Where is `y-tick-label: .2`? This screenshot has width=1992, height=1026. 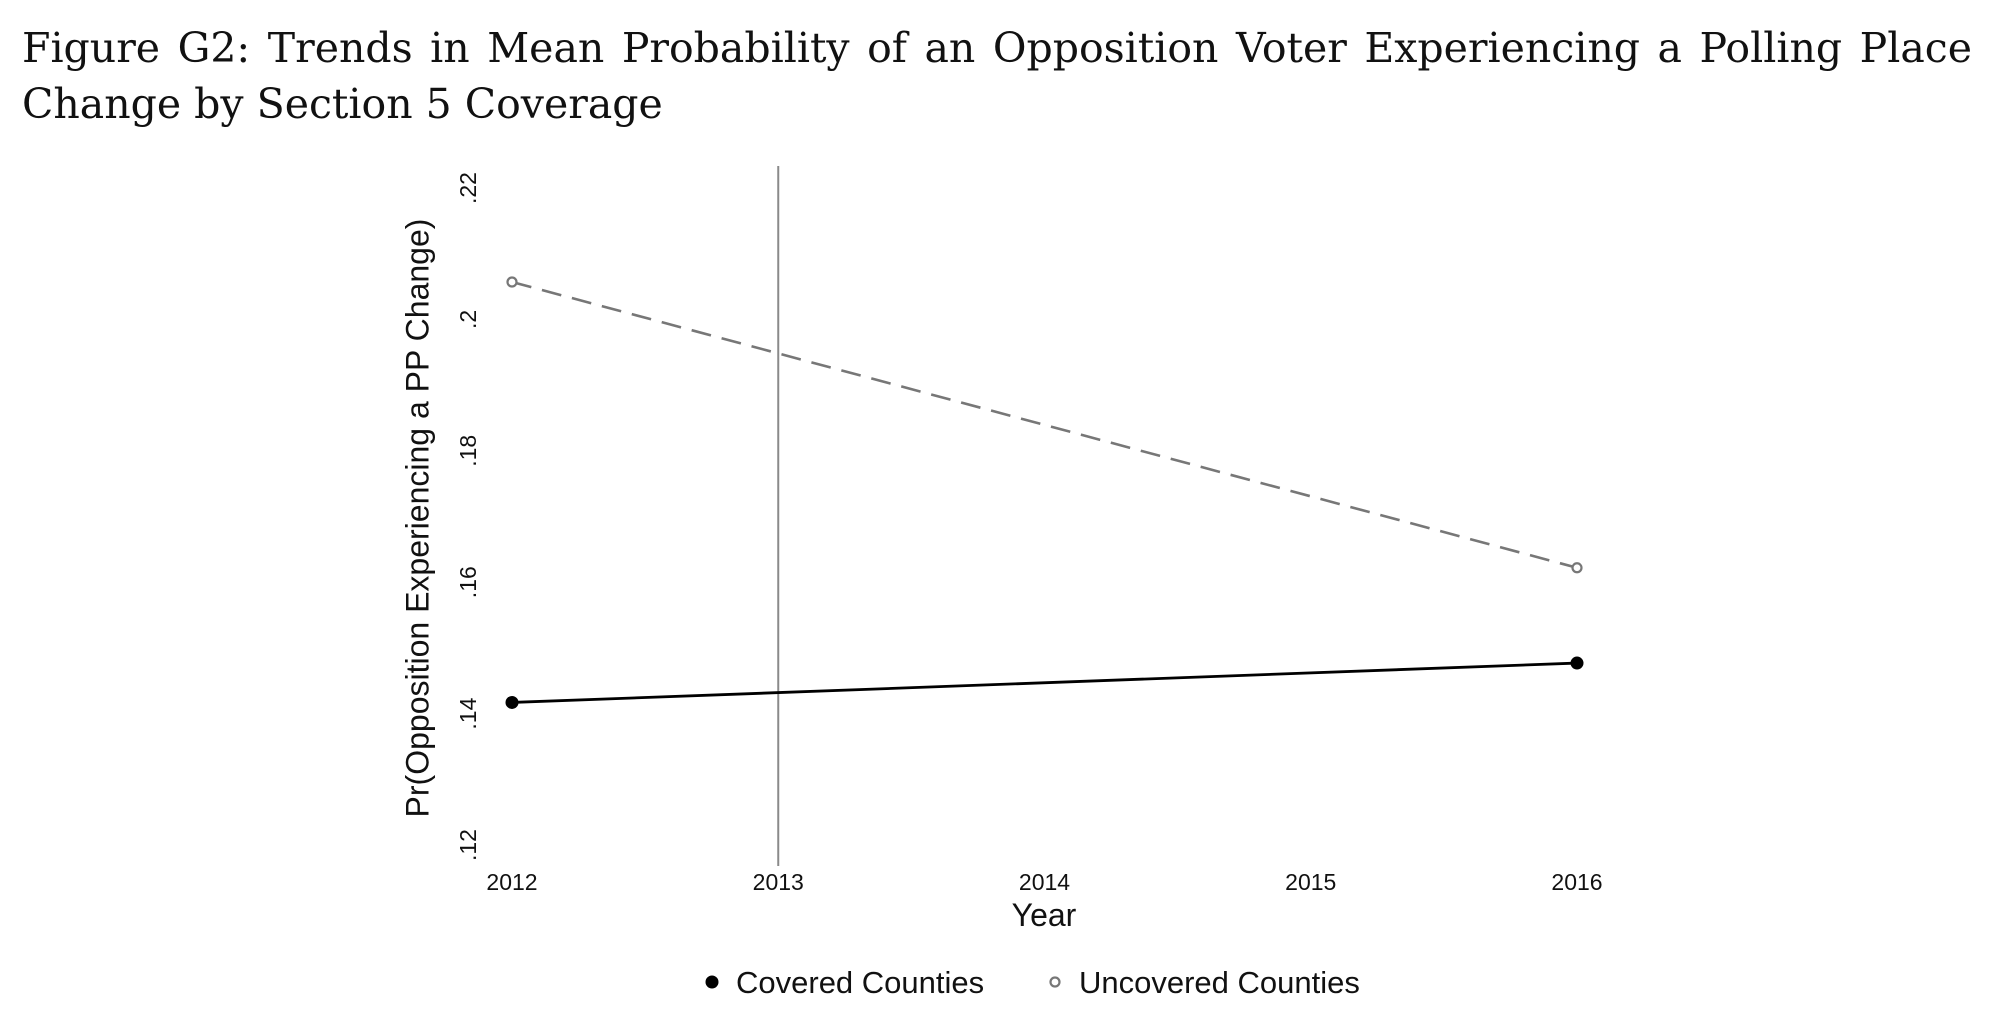 y-tick-label: .2 is located at coordinates (468, 319).